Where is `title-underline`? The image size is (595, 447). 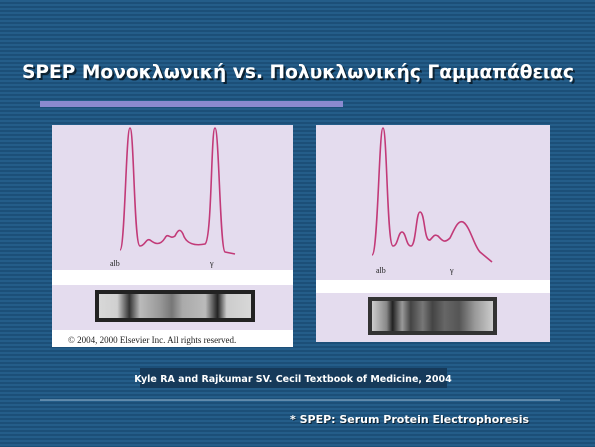
title-underline is located at coordinates (191, 104).